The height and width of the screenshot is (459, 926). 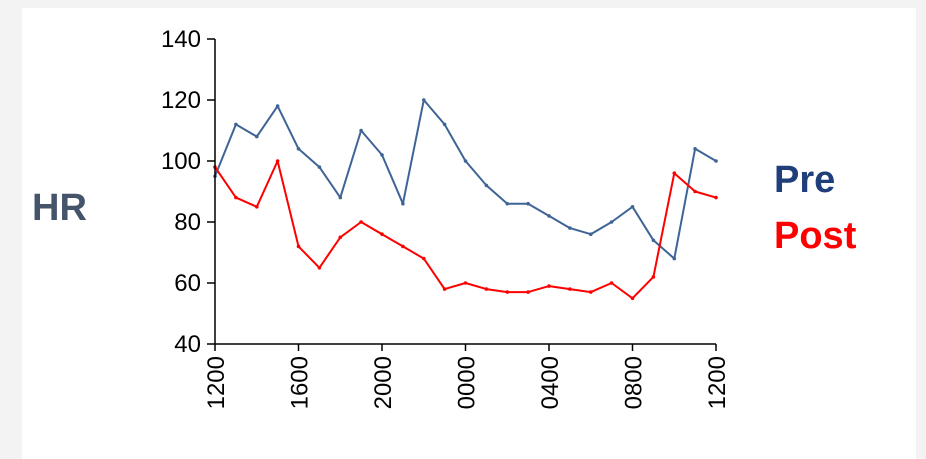 I want to click on y-tick-label: 140, so click(x=181, y=39).